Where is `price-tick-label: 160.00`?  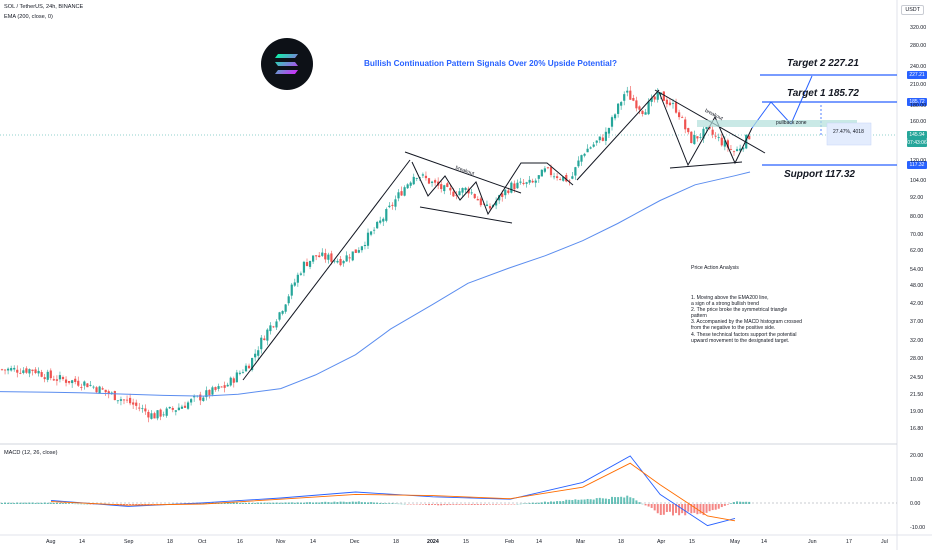
price-tick-label: 160.00 is located at coordinates (918, 122).